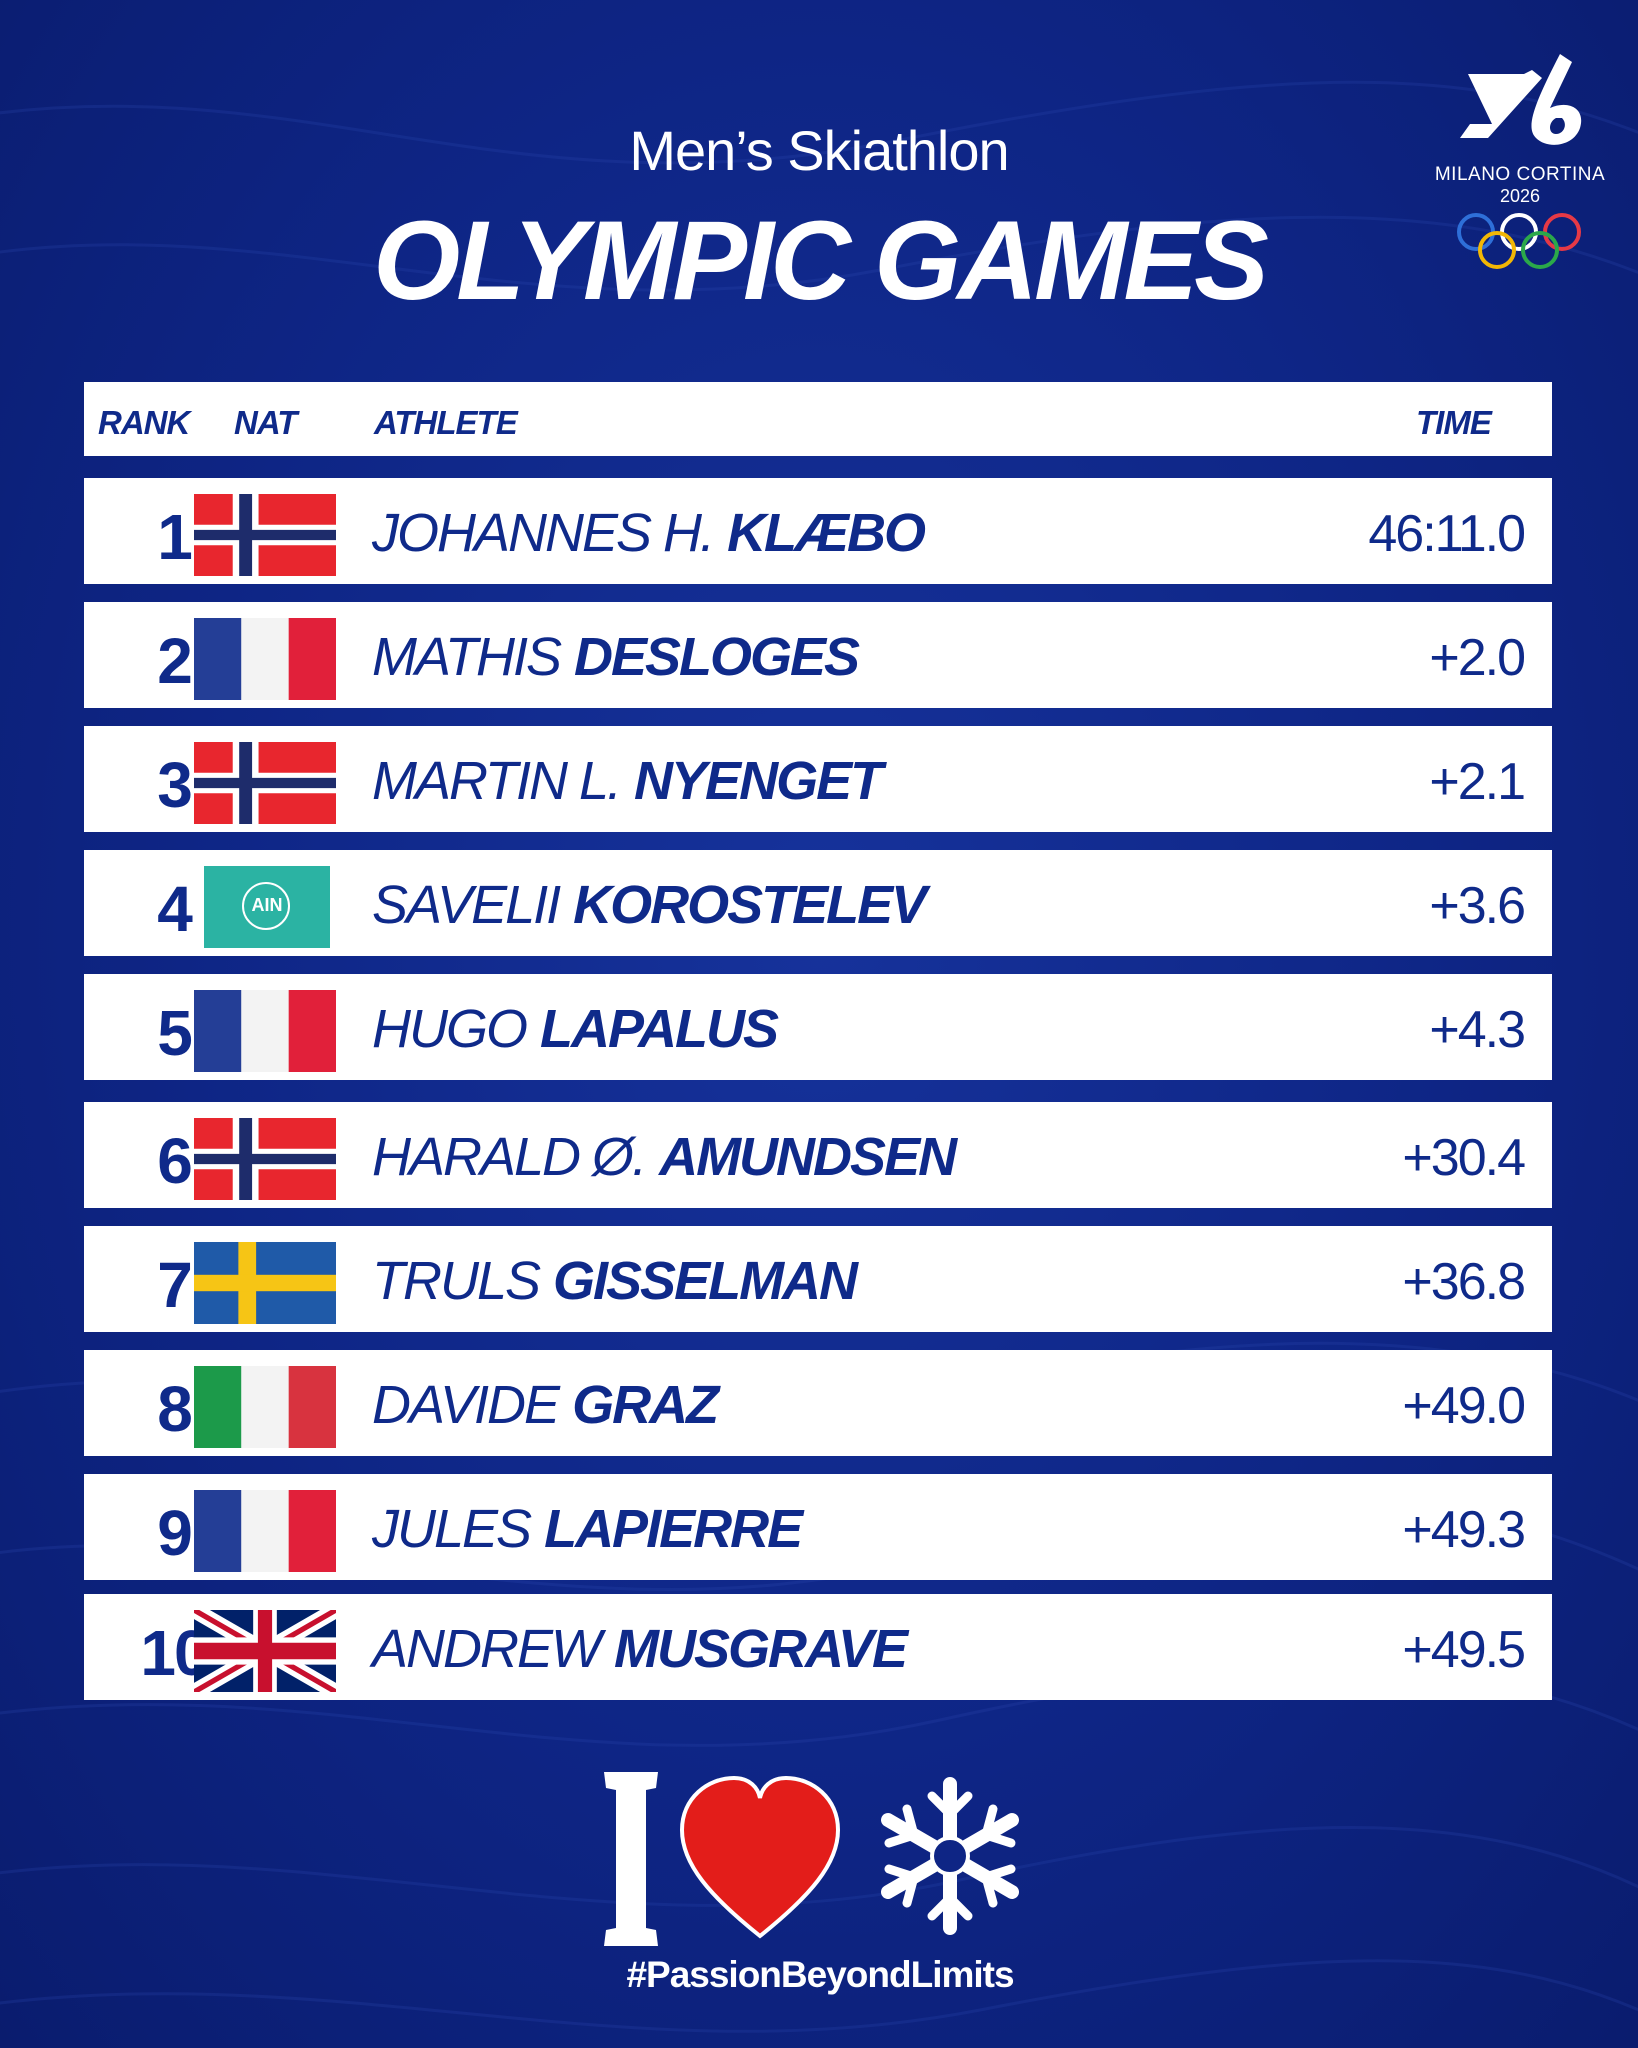  What do you see at coordinates (818, 419) in the screenshot?
I see `results-table-header: RANK NAT ATHLETE TIME` at bounding box center [818, 419].